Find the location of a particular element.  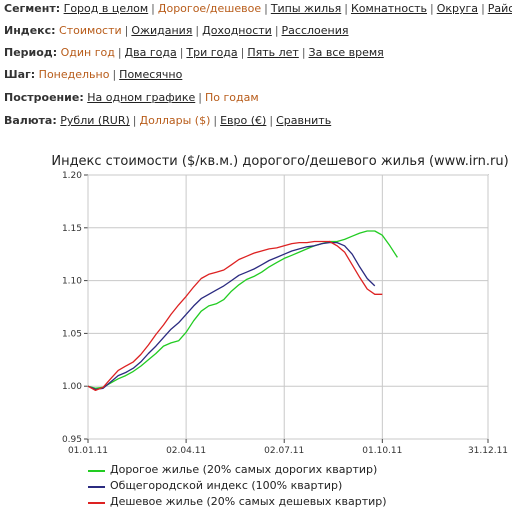

filter-option-link: Пять лет is located at coordinates (273, 52).